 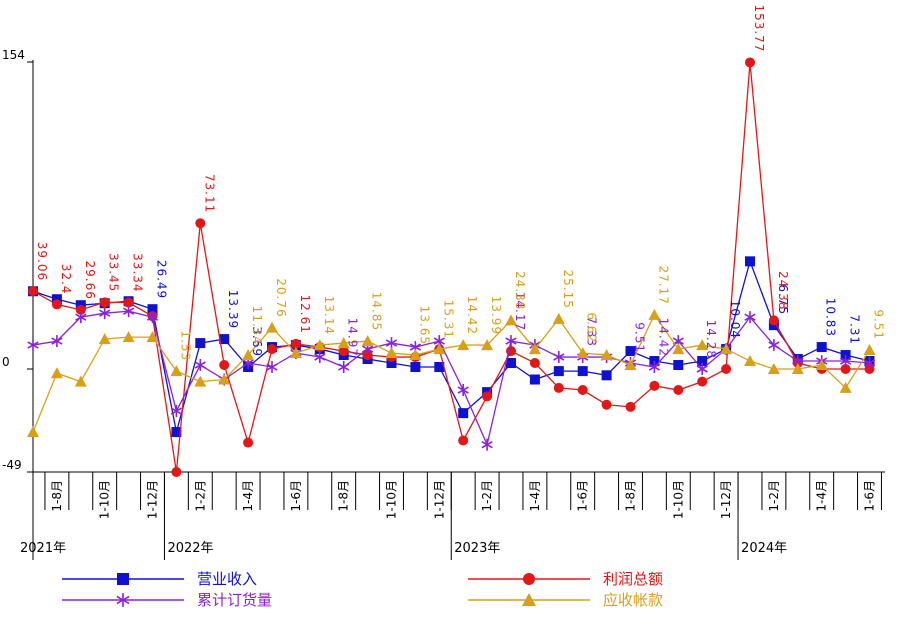 I want to click on data-label: 9.51, so click(x=879, y=324).